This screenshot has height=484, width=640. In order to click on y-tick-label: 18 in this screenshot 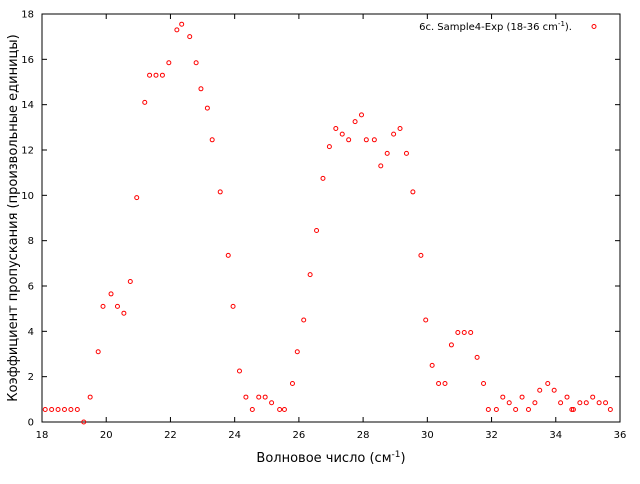, I will do `click(27, 15)`.